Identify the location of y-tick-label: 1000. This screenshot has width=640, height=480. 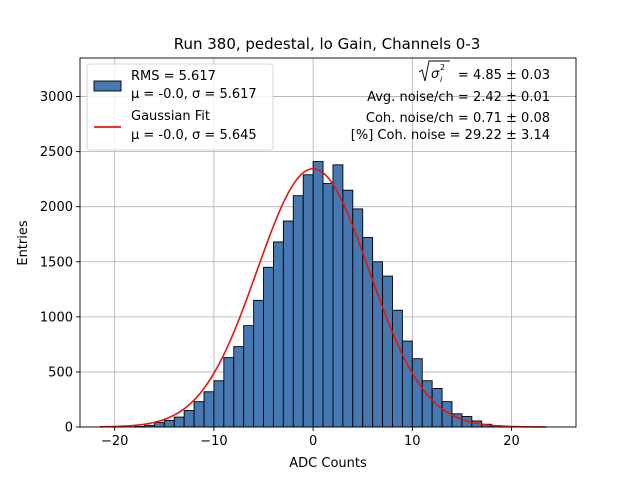
(56, 317).